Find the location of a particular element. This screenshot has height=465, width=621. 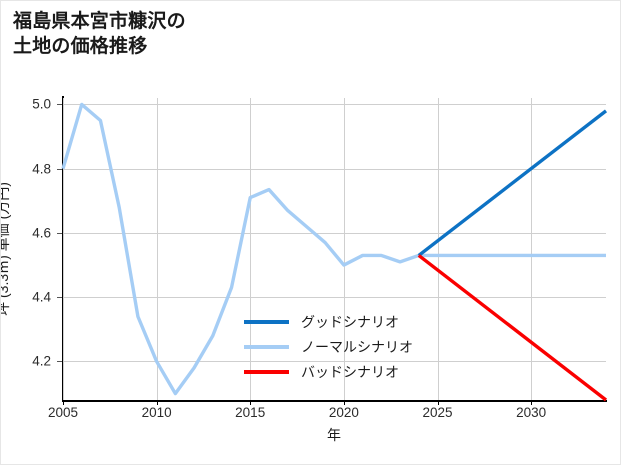

y-tick-label: 4.6 is located at coordinates (41, 233).